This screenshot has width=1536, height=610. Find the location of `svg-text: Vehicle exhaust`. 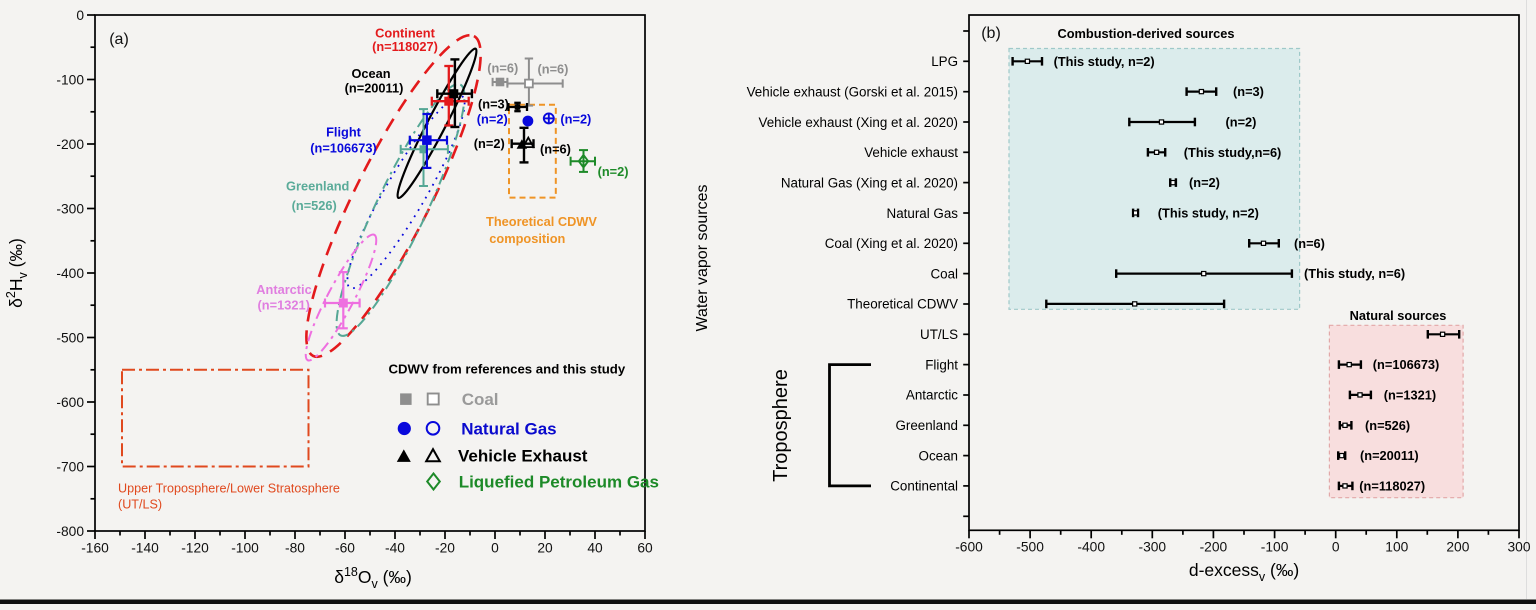

svg-text: Vehicle exhaust is located at coordinates (911, 152).